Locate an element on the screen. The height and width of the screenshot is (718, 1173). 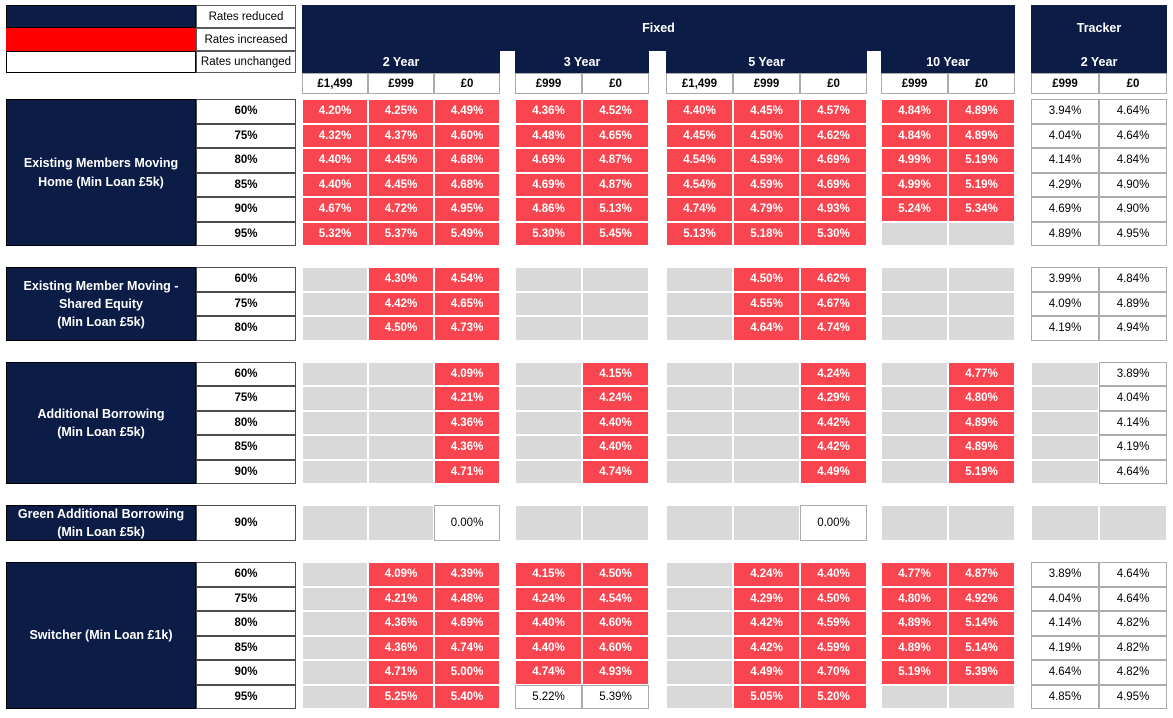
rate-cell: 5.20% is located at coordinates (833, 696).